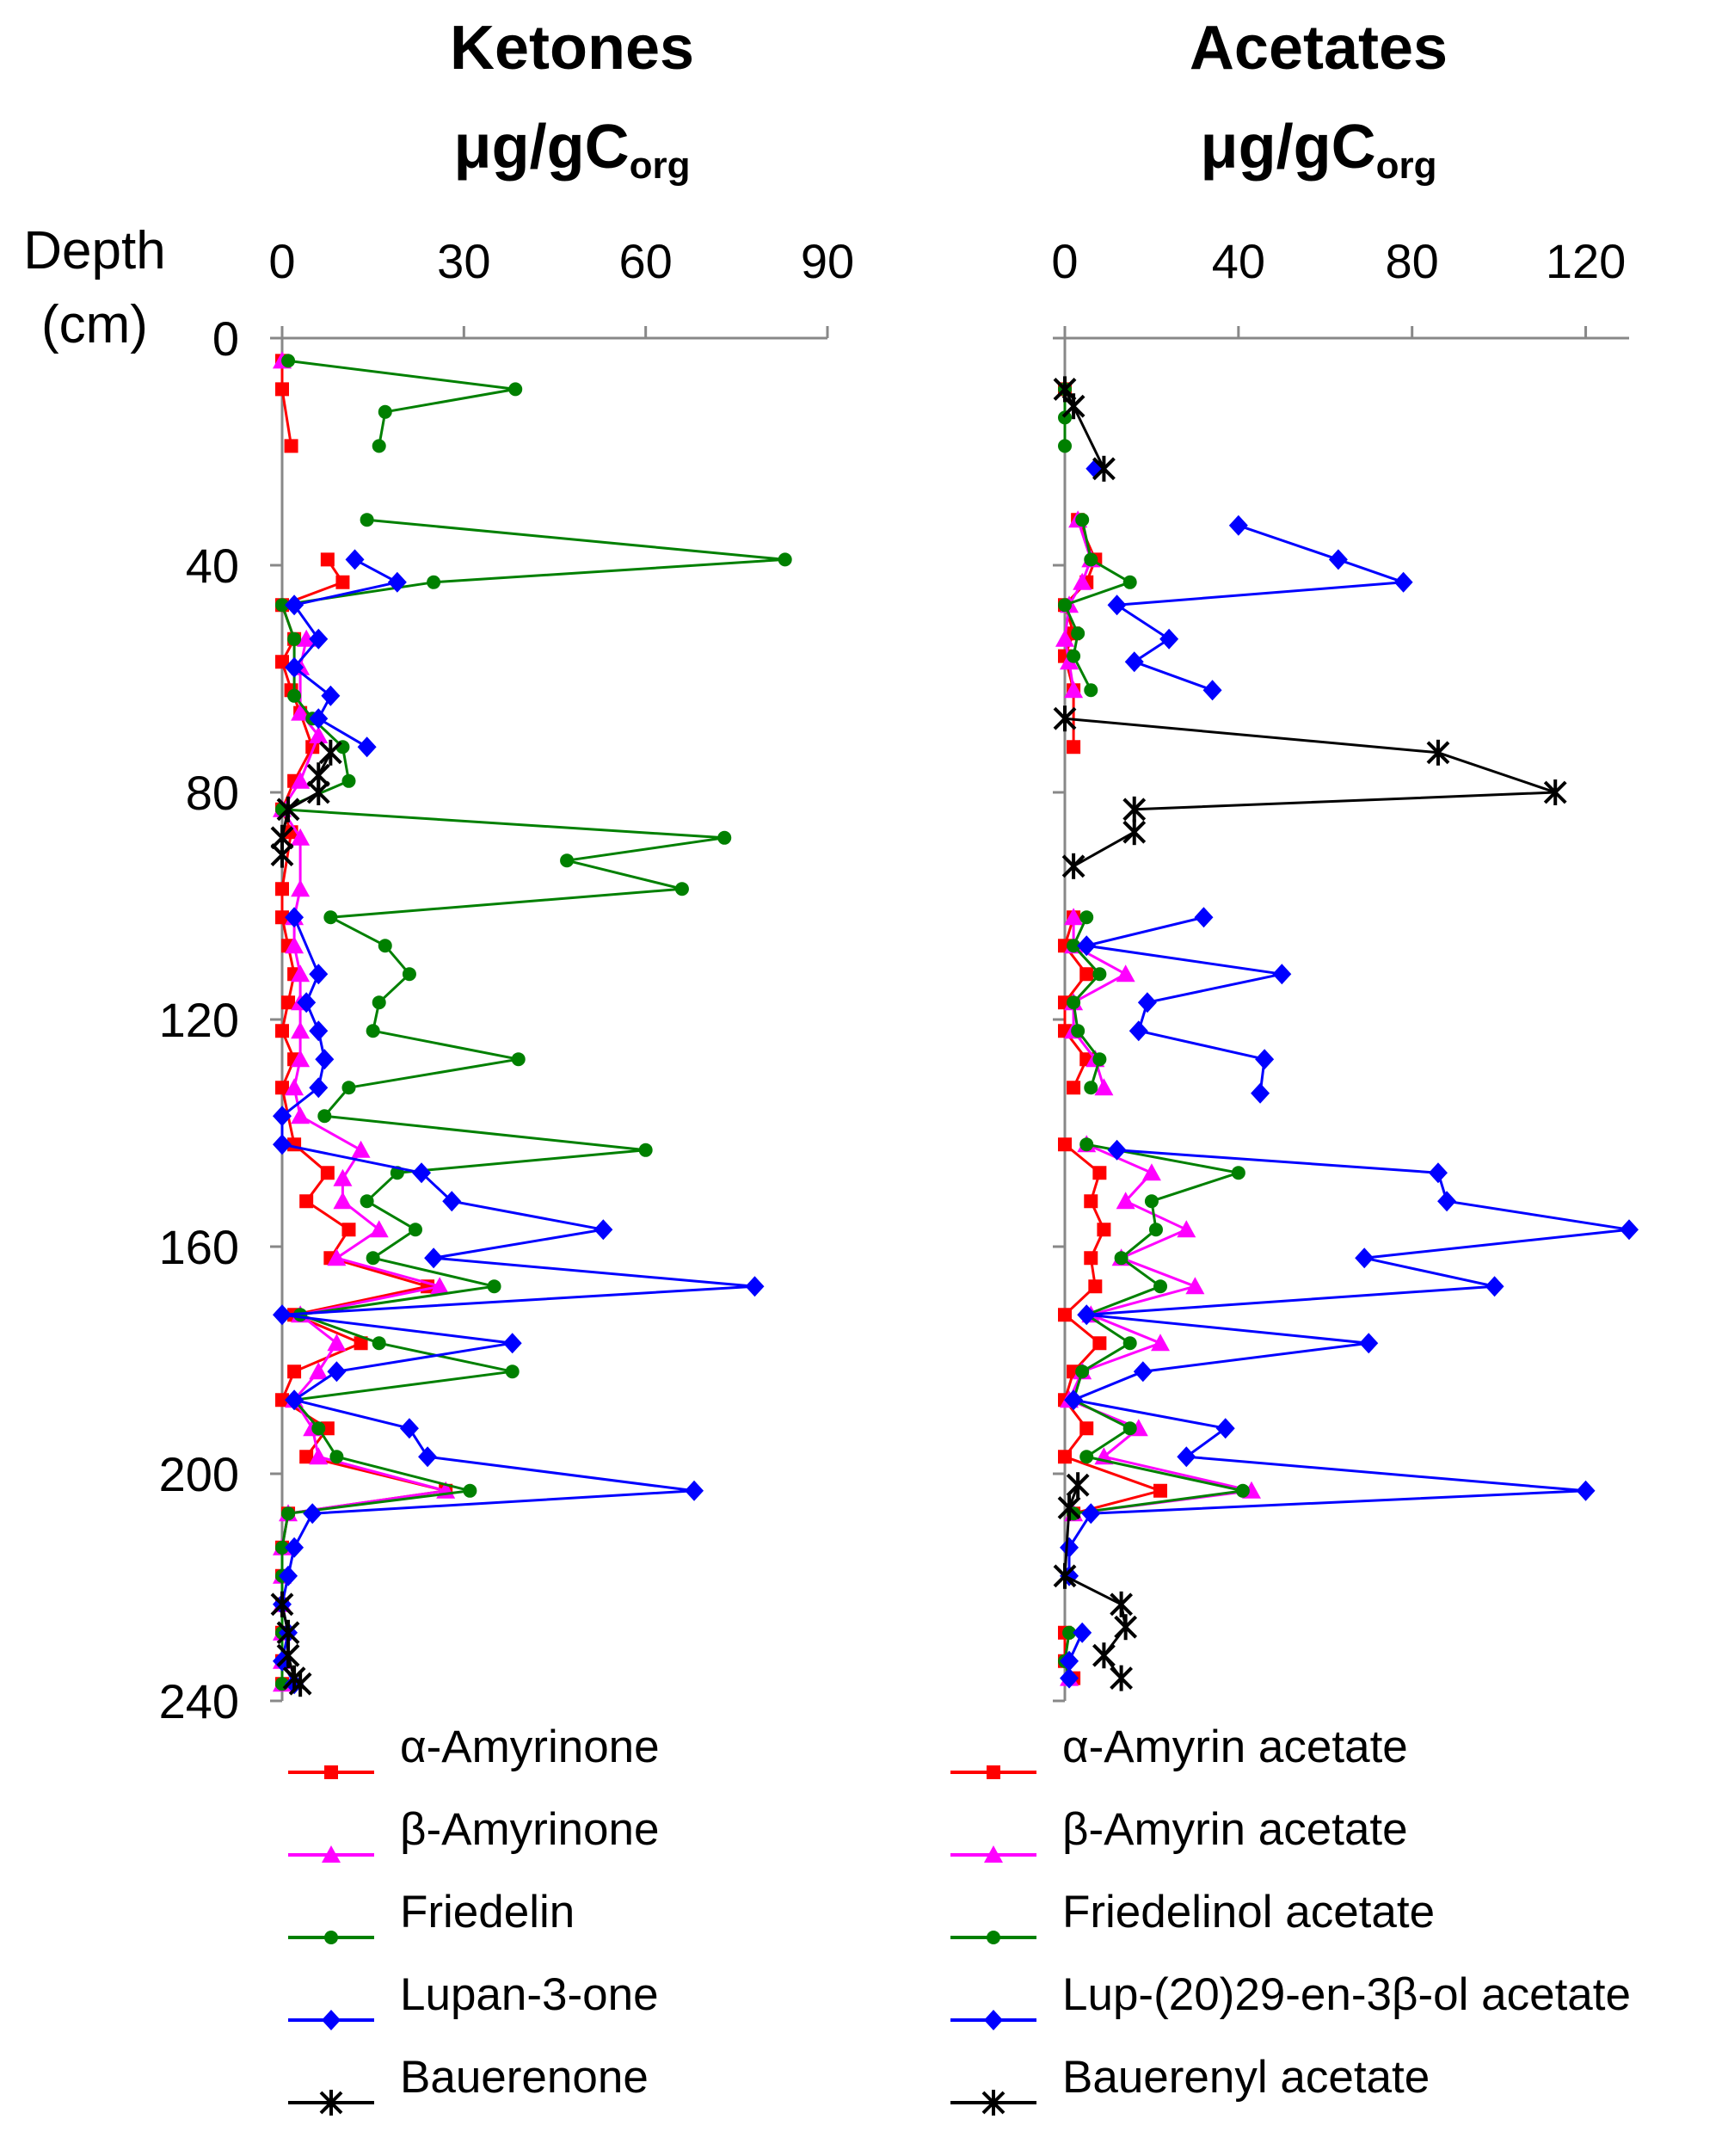  What do you see at coordinates (1190, 2084) in the screenshot?
I see `legend-item: Bauerenyl acetate` at bounding box center [1190, 2084].